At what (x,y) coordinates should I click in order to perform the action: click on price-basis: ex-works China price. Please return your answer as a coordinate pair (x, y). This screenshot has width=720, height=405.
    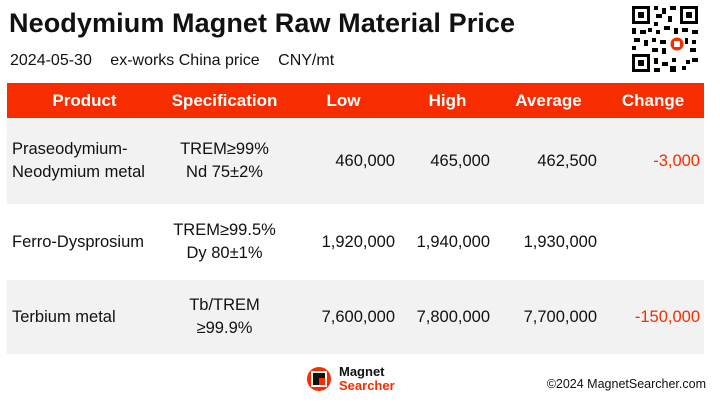
    Looking at the image, I should click on (185, 60).